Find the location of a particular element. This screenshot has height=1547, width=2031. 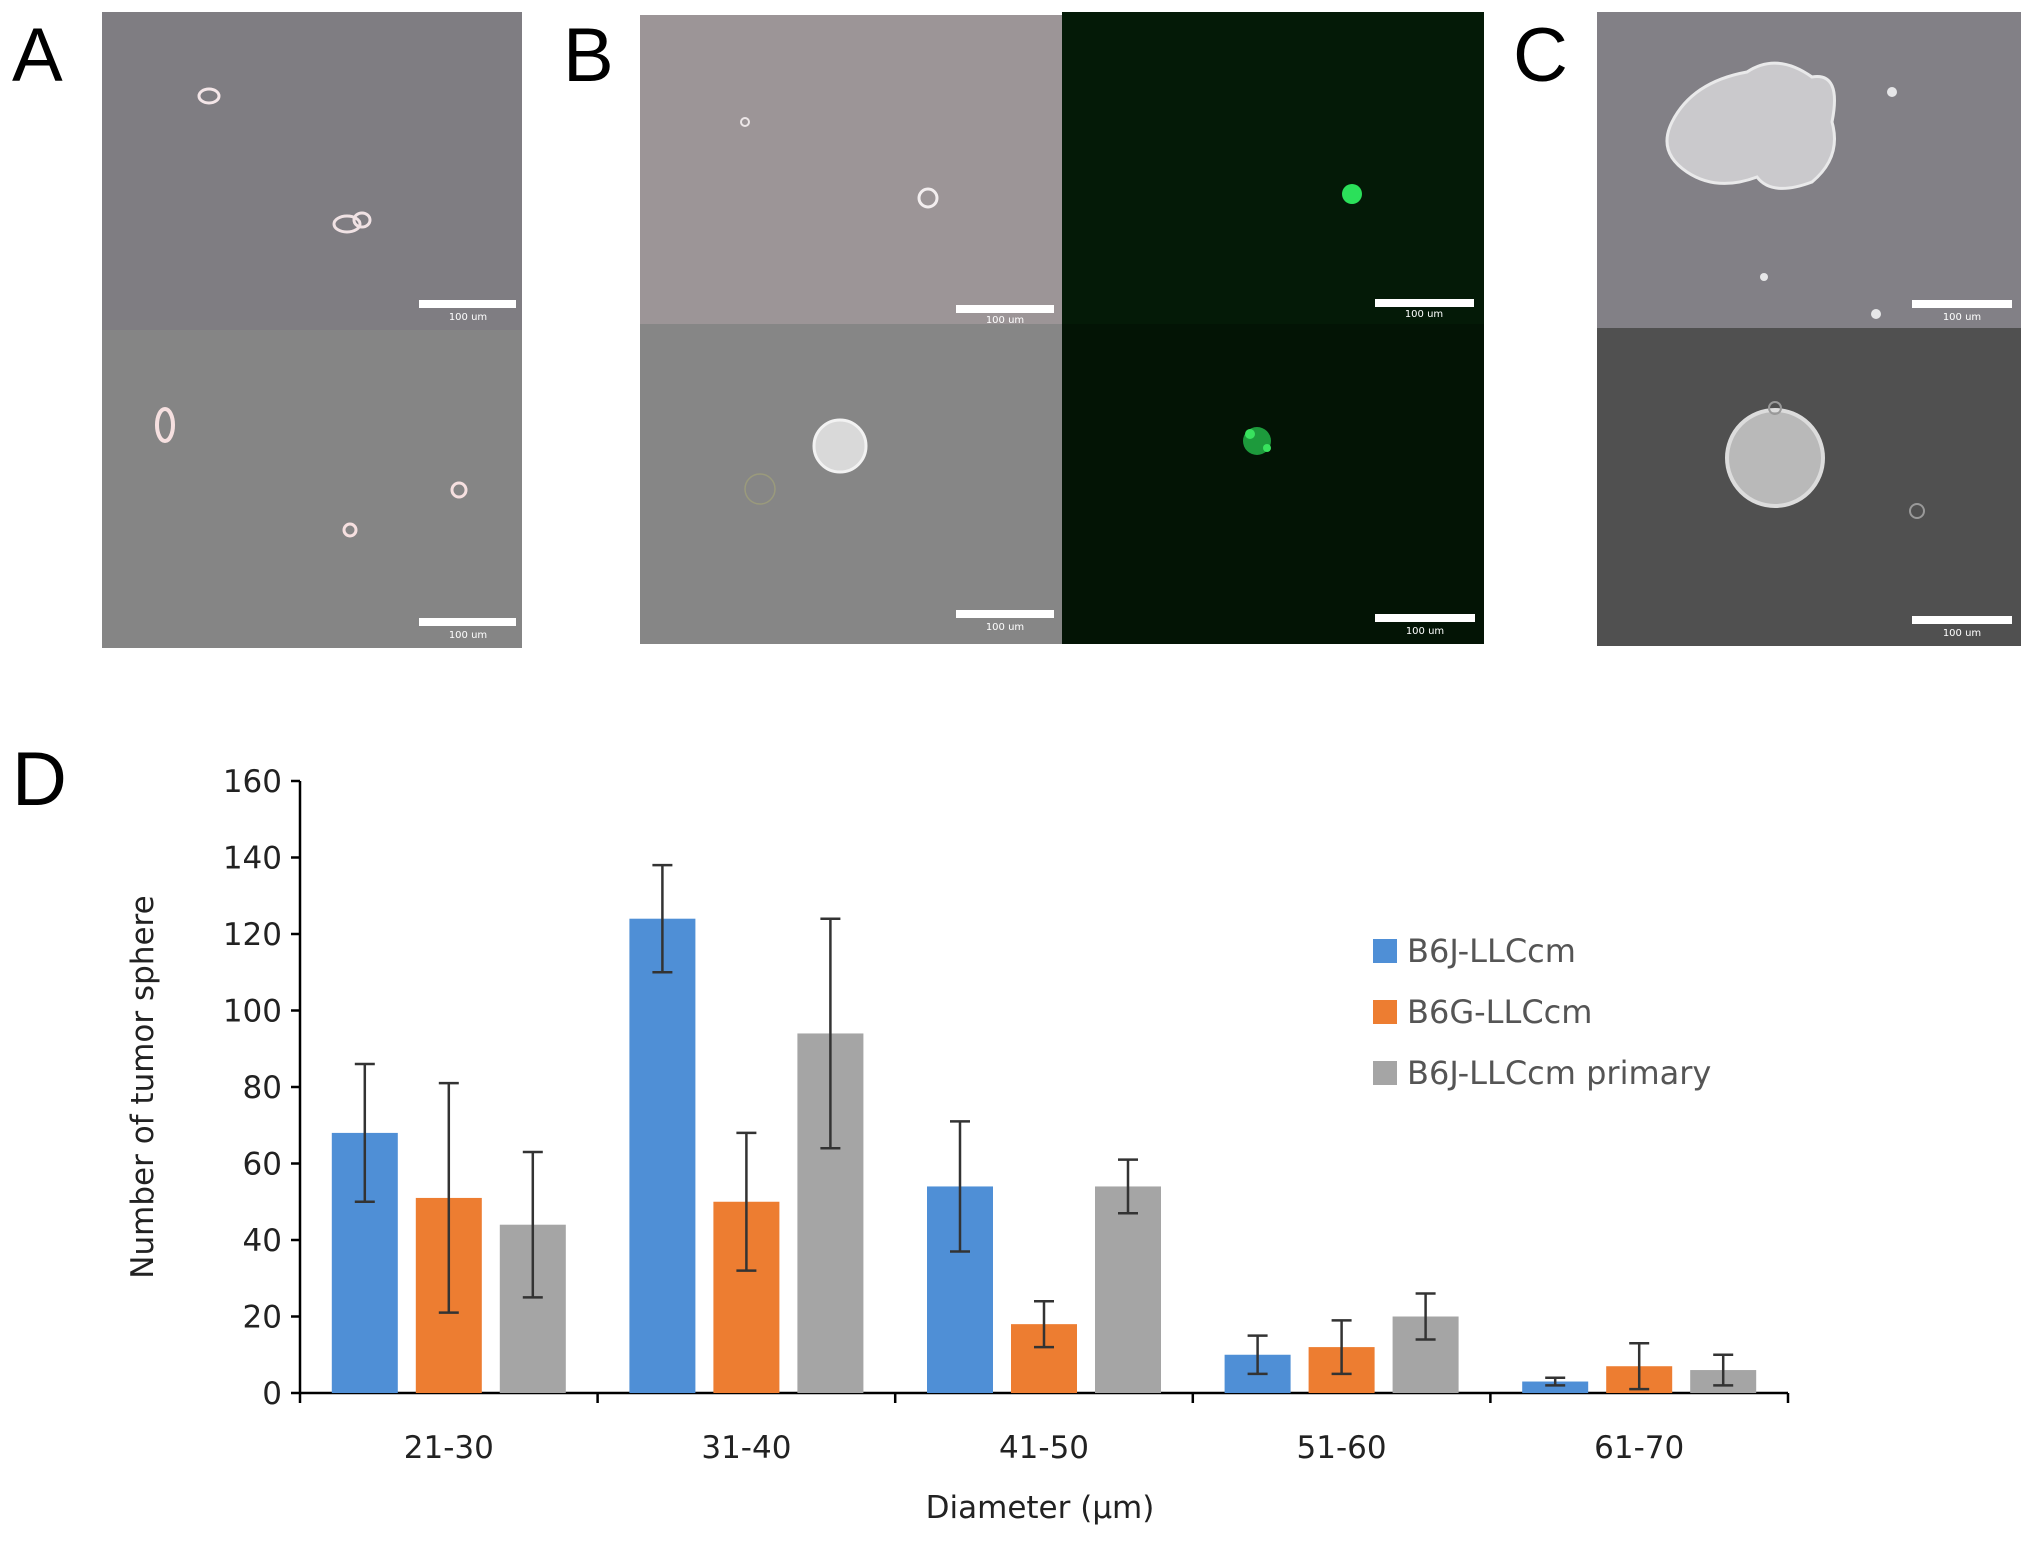

micrograph-c-bottom: 100 um is located at coordinates (1809, 487).